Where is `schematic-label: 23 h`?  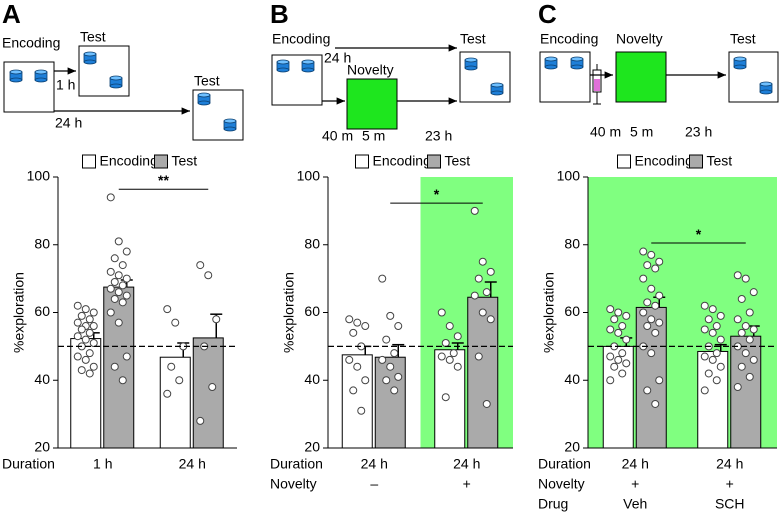 schematic-label: 23 h is located at coordinates (438, 136).